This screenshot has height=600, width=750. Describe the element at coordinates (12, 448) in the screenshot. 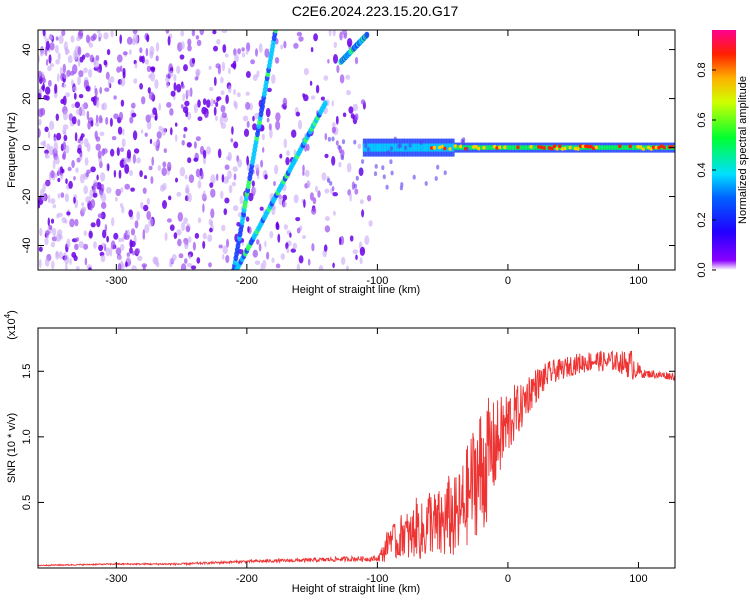

I see `snr-y-label: SNR (10 * v/v)` at that location.